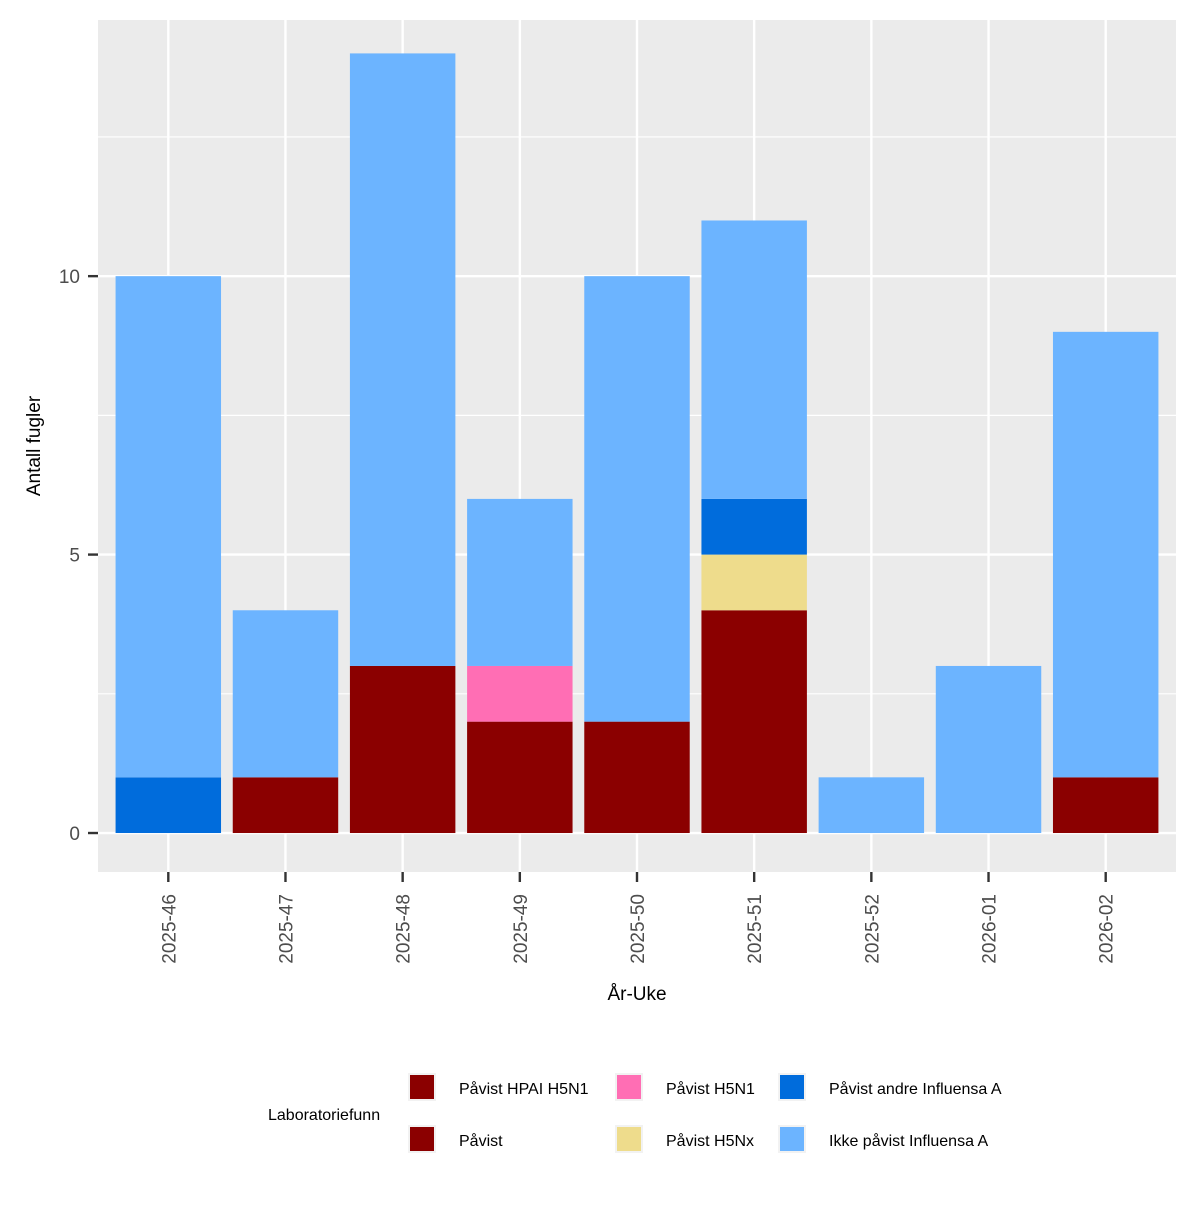 The height and width of the screenshot is (1205, 1200). I want to click on x-tick-label: 2025-51, so click(755, 929).